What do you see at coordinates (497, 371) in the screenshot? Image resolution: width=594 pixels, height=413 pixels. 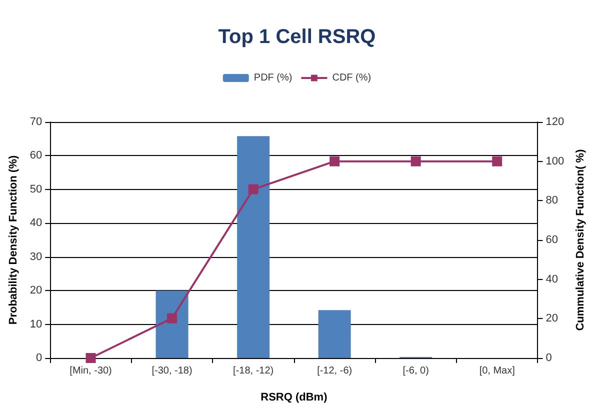 I see `x-tick-label: [0, Max]` at bounding box center [497, 371].